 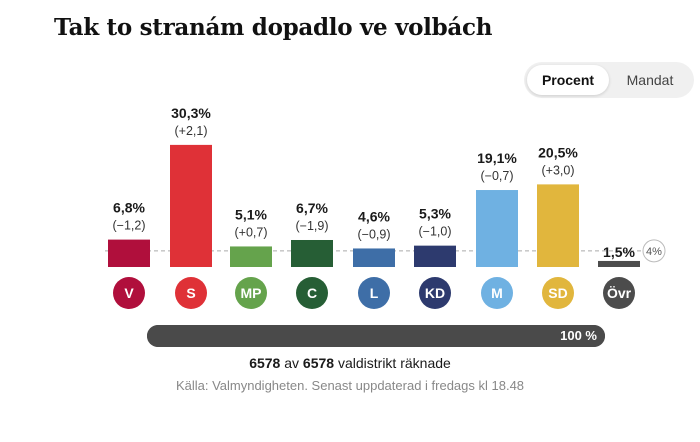 I want to click on party-label: Övr, so click(x=619, y=293).